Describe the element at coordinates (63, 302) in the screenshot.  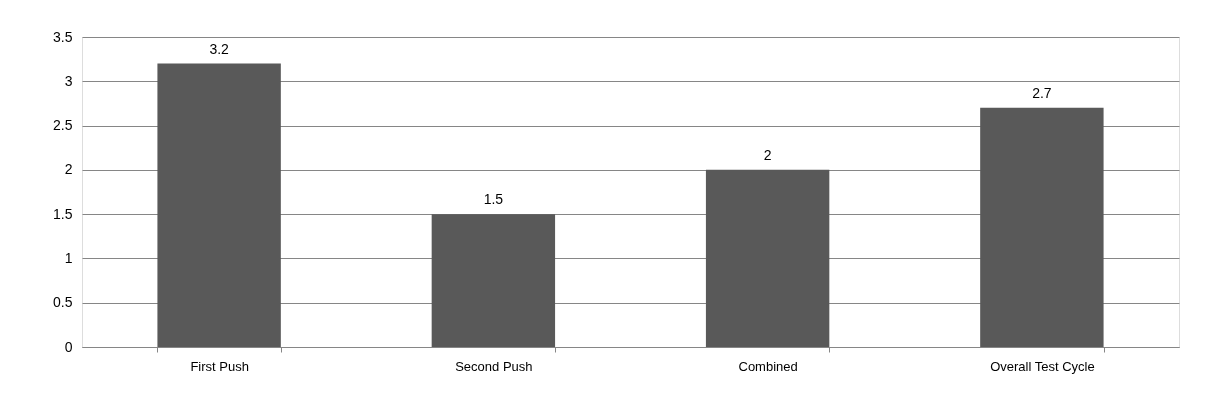
I see `y-tick-label: 0.5` at that location.